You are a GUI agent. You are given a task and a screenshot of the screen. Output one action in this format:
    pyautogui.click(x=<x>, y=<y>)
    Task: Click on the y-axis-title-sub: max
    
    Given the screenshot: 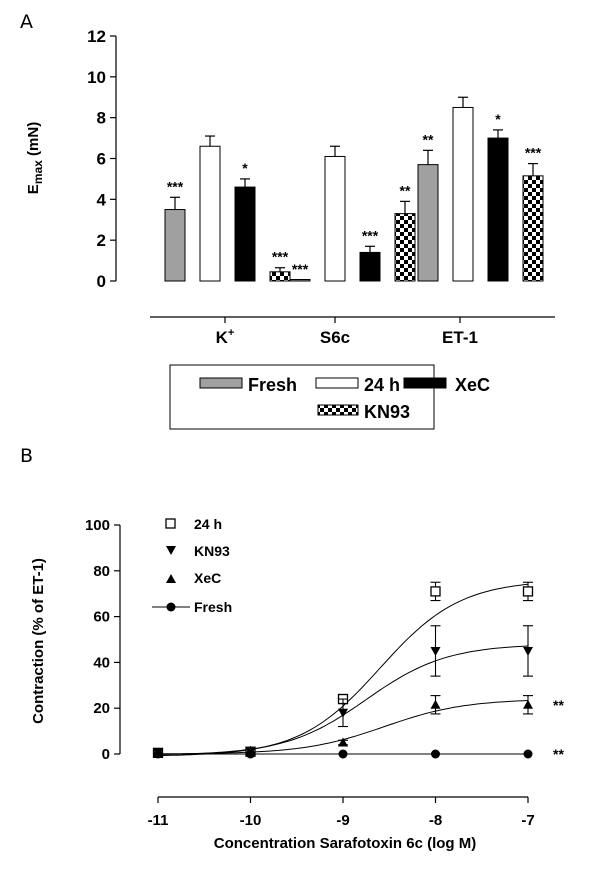 What is the action you would take?
    pyautogui.click(x=38, y=172)
    